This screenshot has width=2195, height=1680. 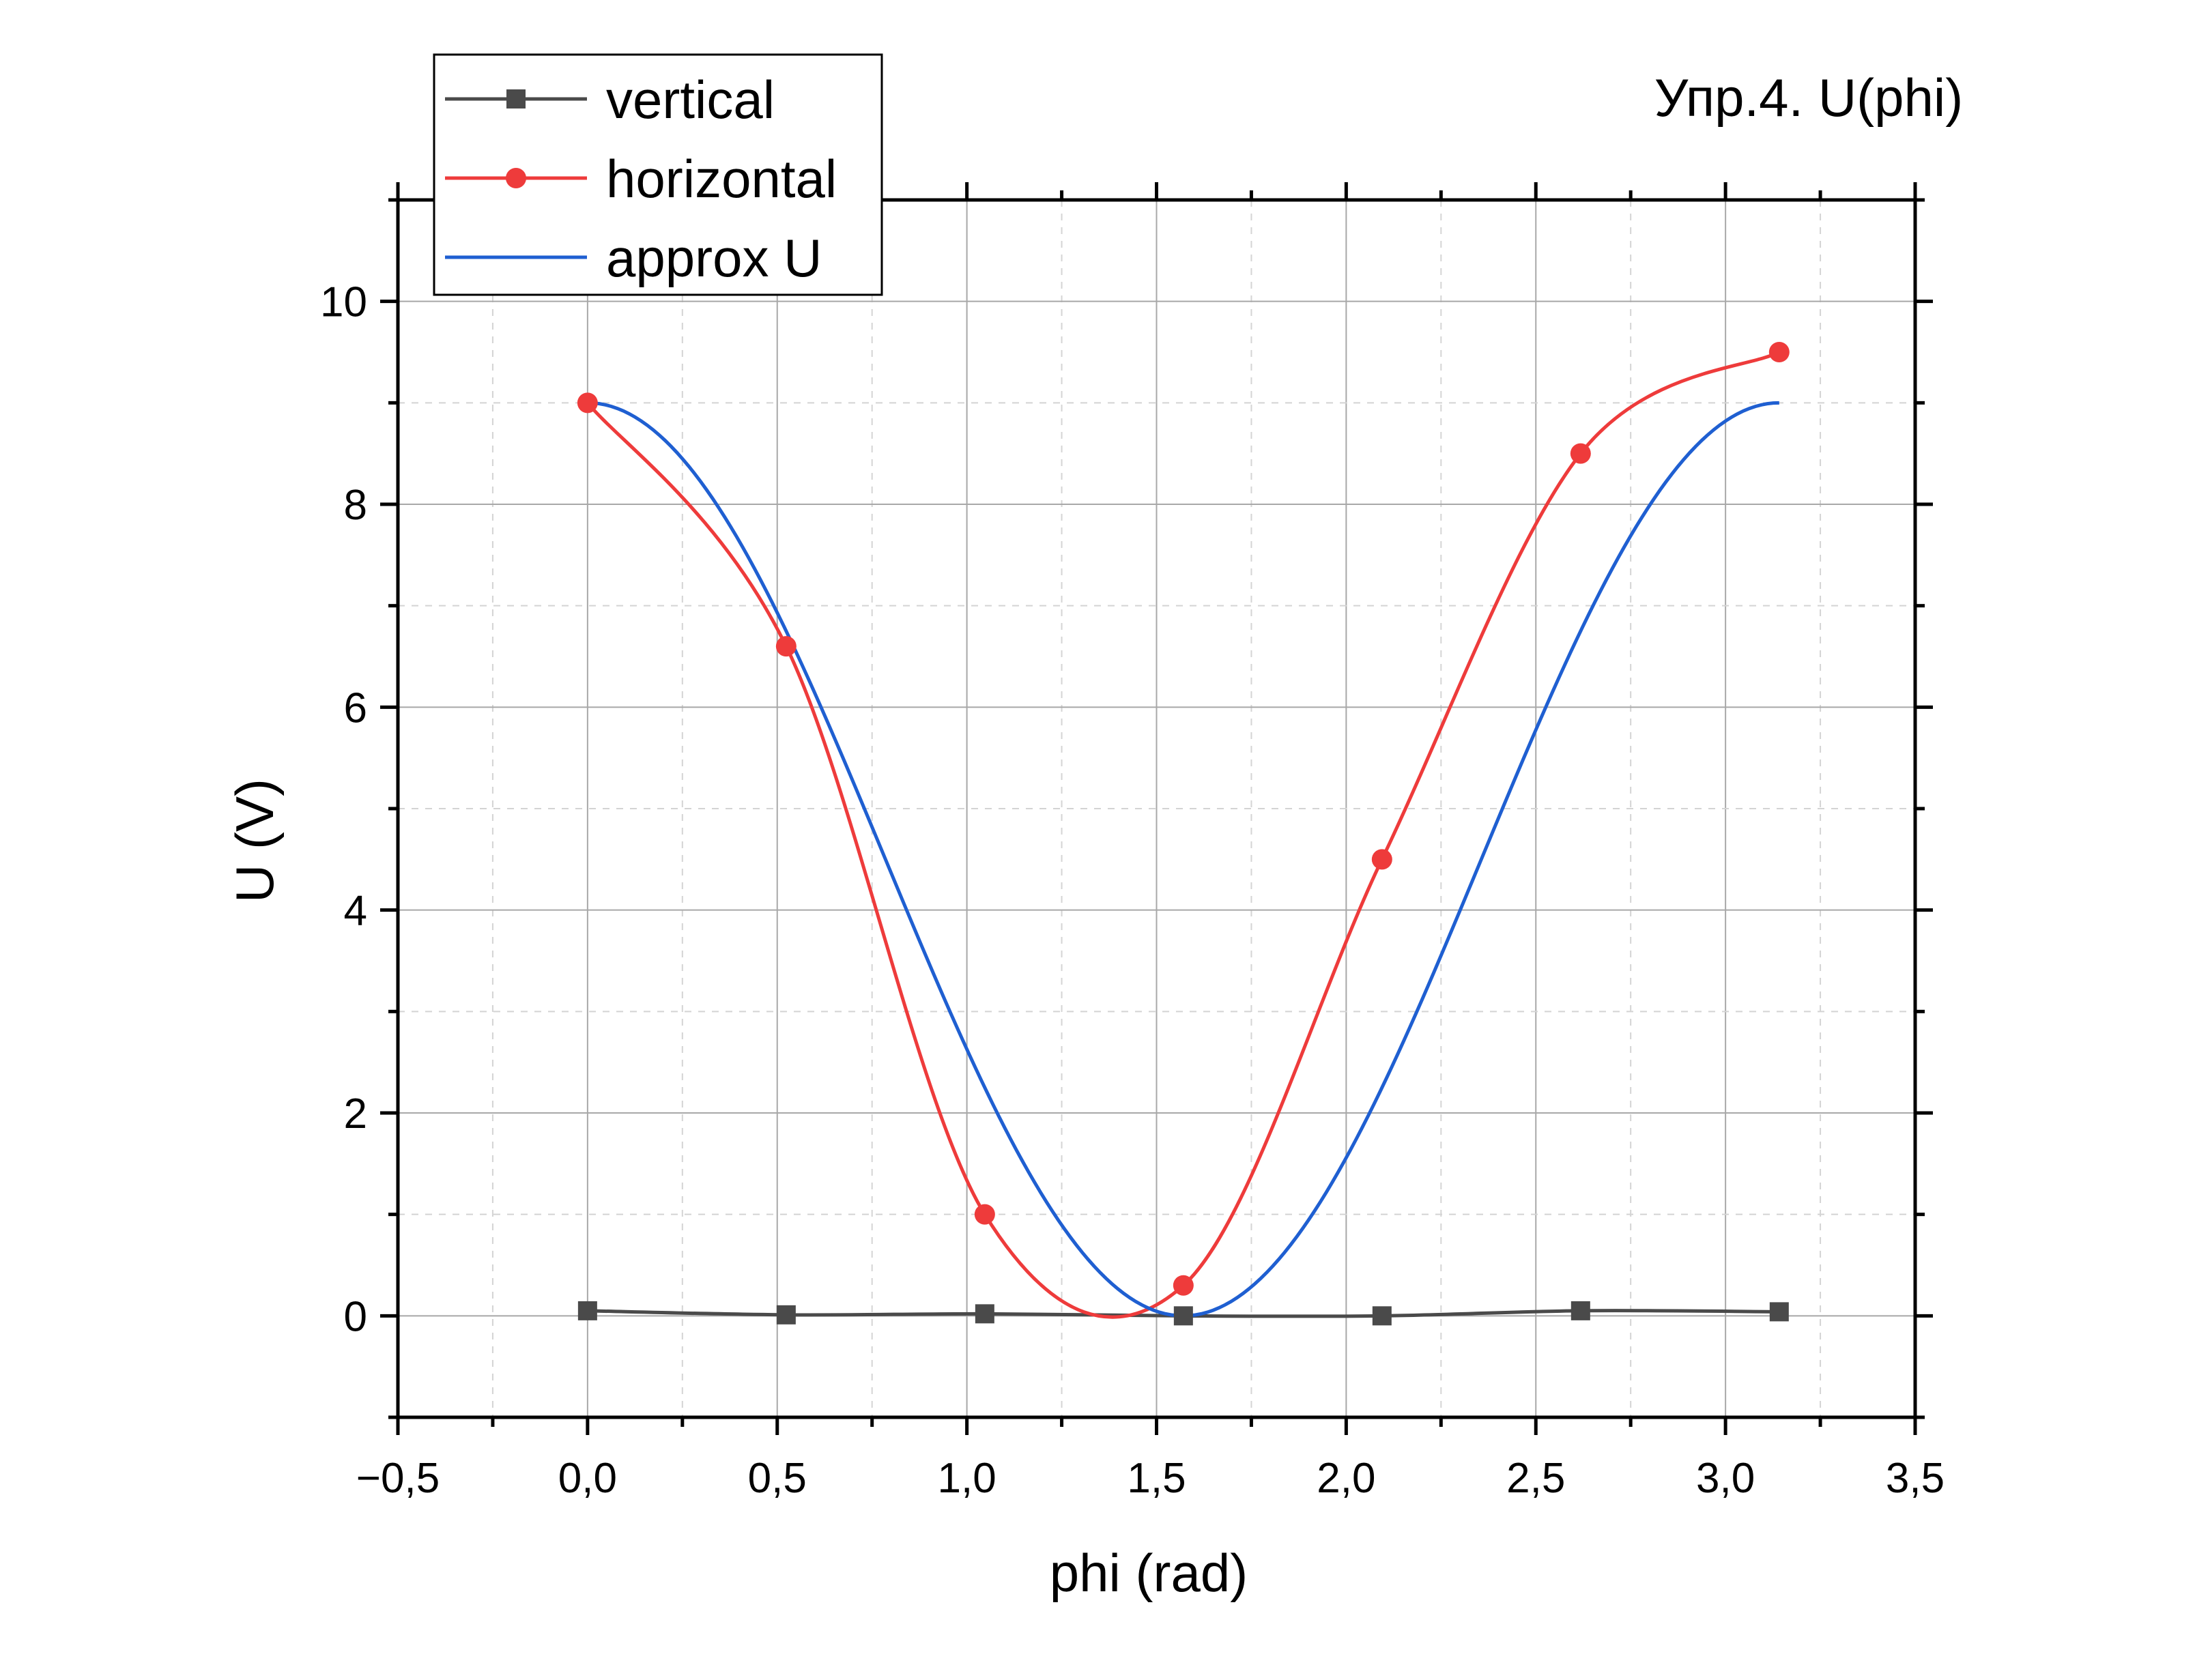 I want to click on legend-marker-horizontal, so click(x=516, y=178).